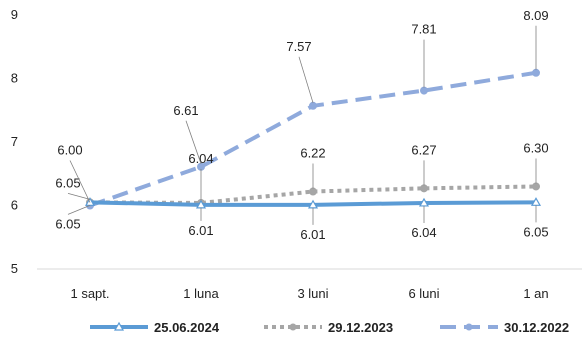  I want to click on legend-item: 30.12.2022, so click(504, 327).